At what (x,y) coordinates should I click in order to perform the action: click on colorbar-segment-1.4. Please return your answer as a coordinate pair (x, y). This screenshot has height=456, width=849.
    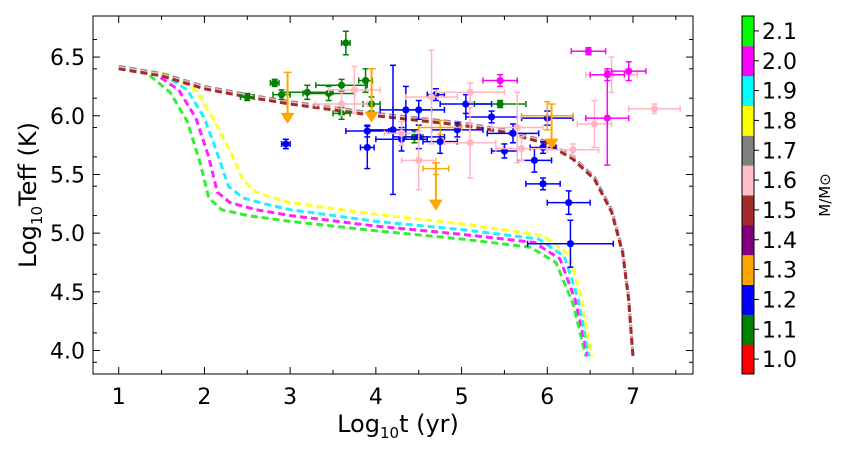
    Looking at the image, I should click on (748, 240).